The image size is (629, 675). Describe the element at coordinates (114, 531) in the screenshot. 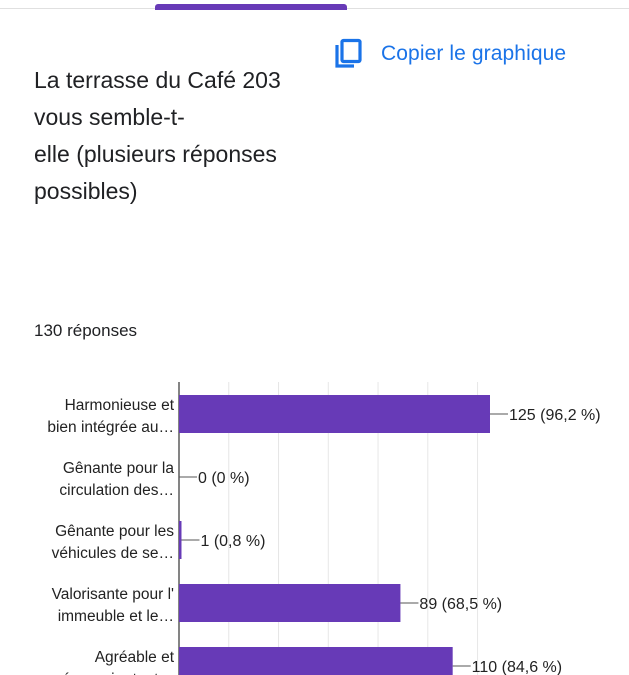

I see `category-label: Gênante pour les` at that location.